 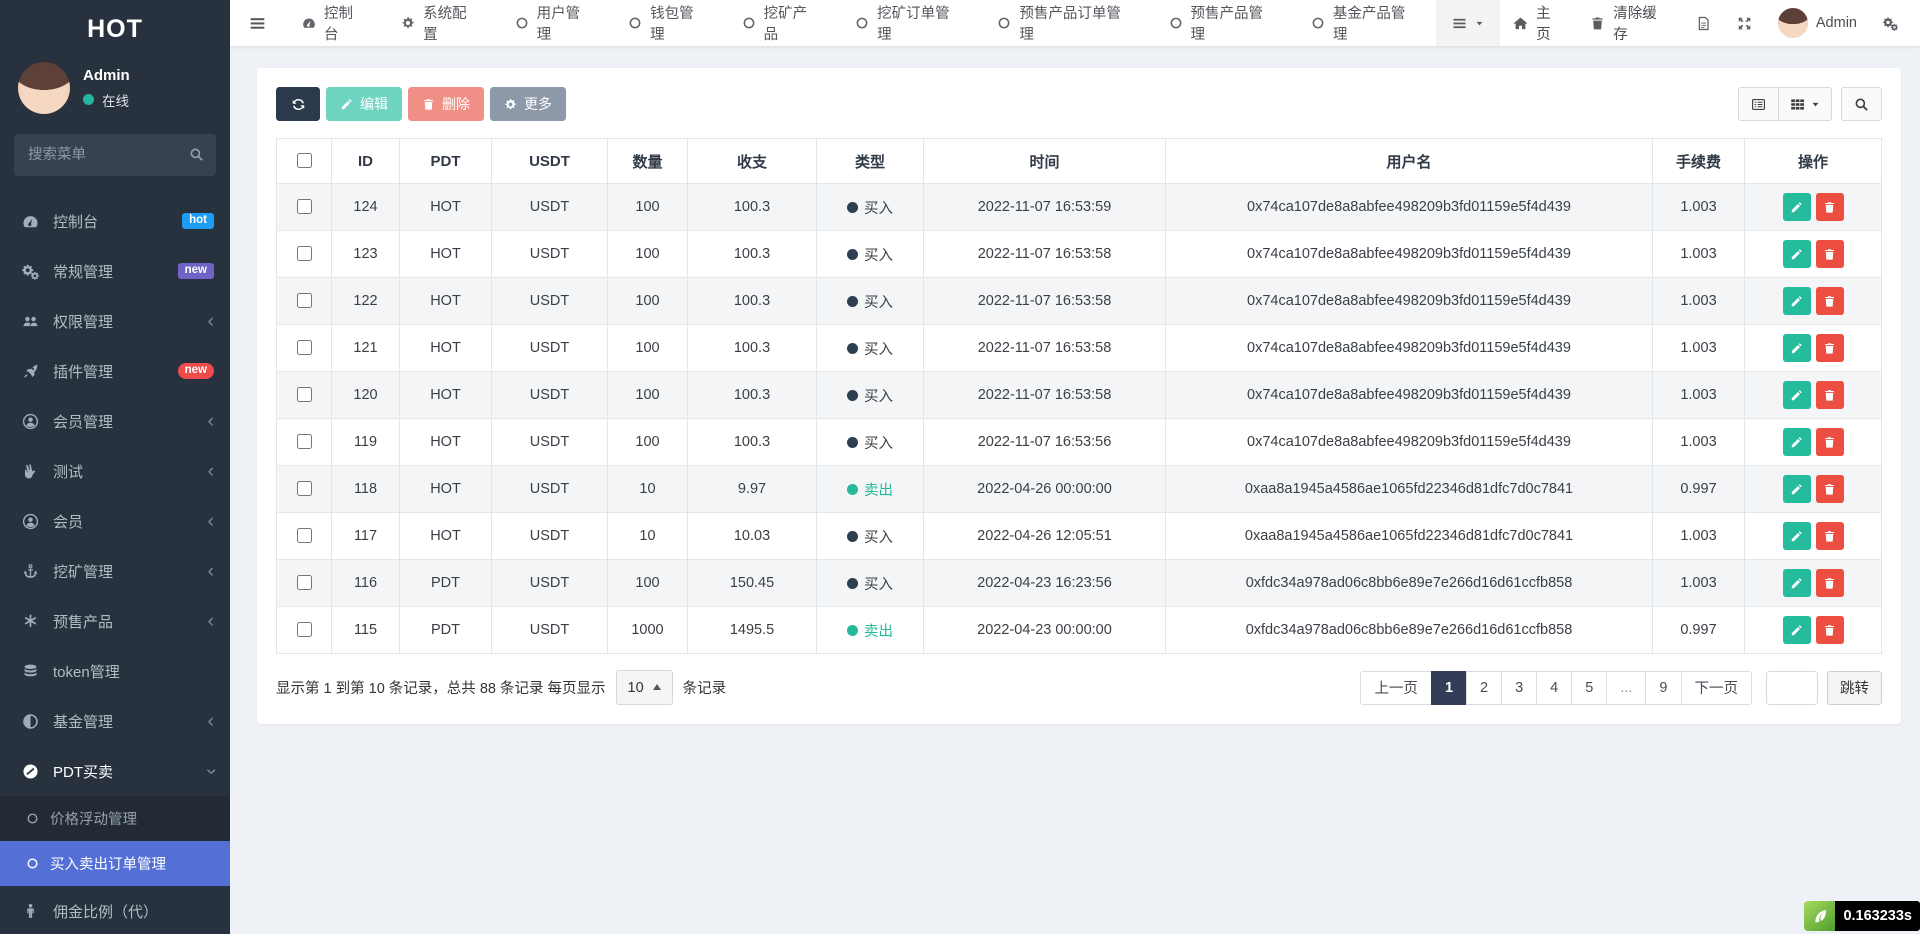 What do you see at coordinates (115, 271) in the screenshot?
I see `sidebar-item-2: 常规管理 new` at bounding box center [115, 271].